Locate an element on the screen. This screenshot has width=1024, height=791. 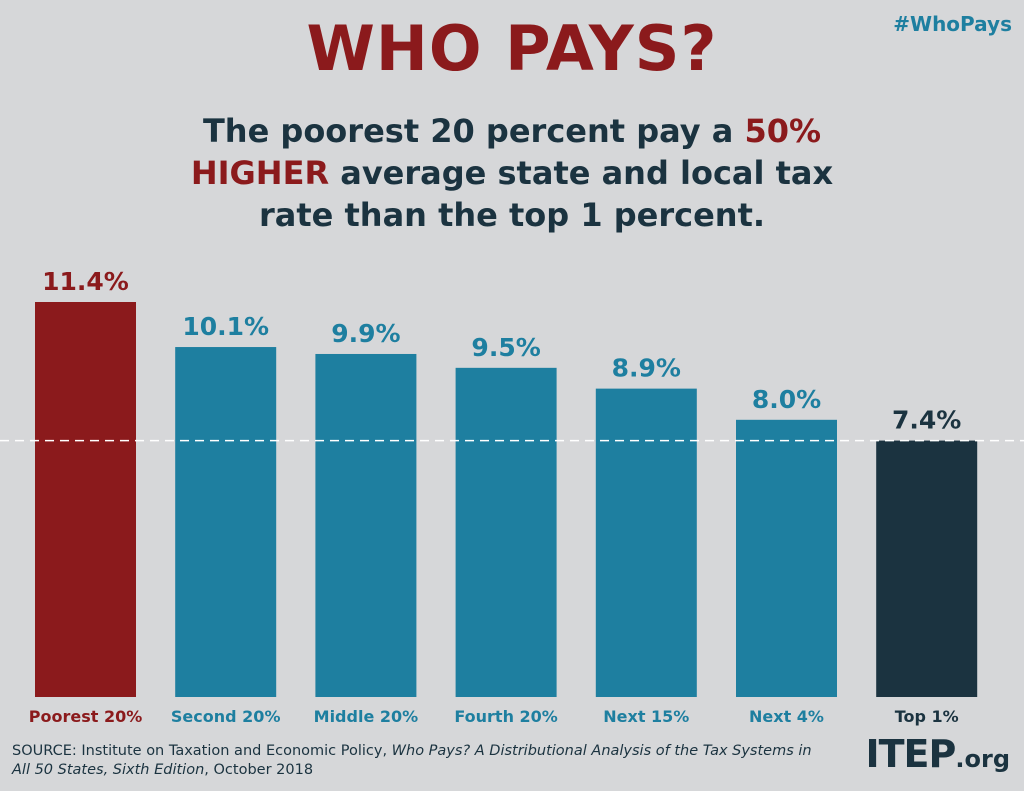
subtitle-highlight-percent: 50% is located at coordinates (783, 131).